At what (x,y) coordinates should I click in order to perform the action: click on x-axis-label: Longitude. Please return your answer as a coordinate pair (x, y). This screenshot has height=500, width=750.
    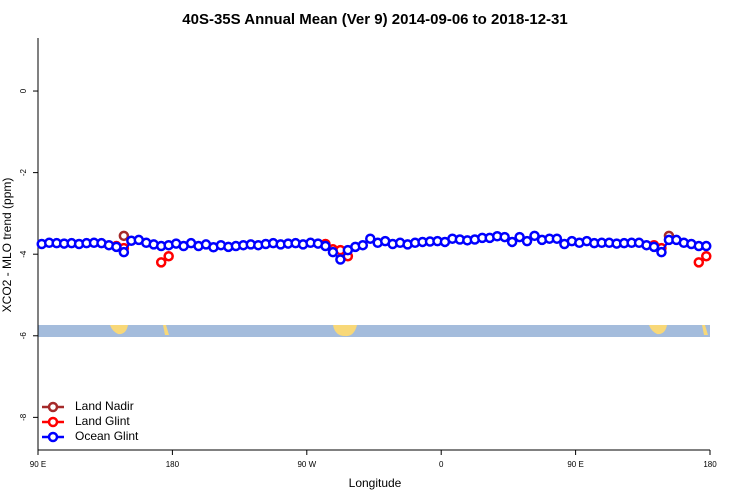
    Looking at the image, I should click on (375, 483).